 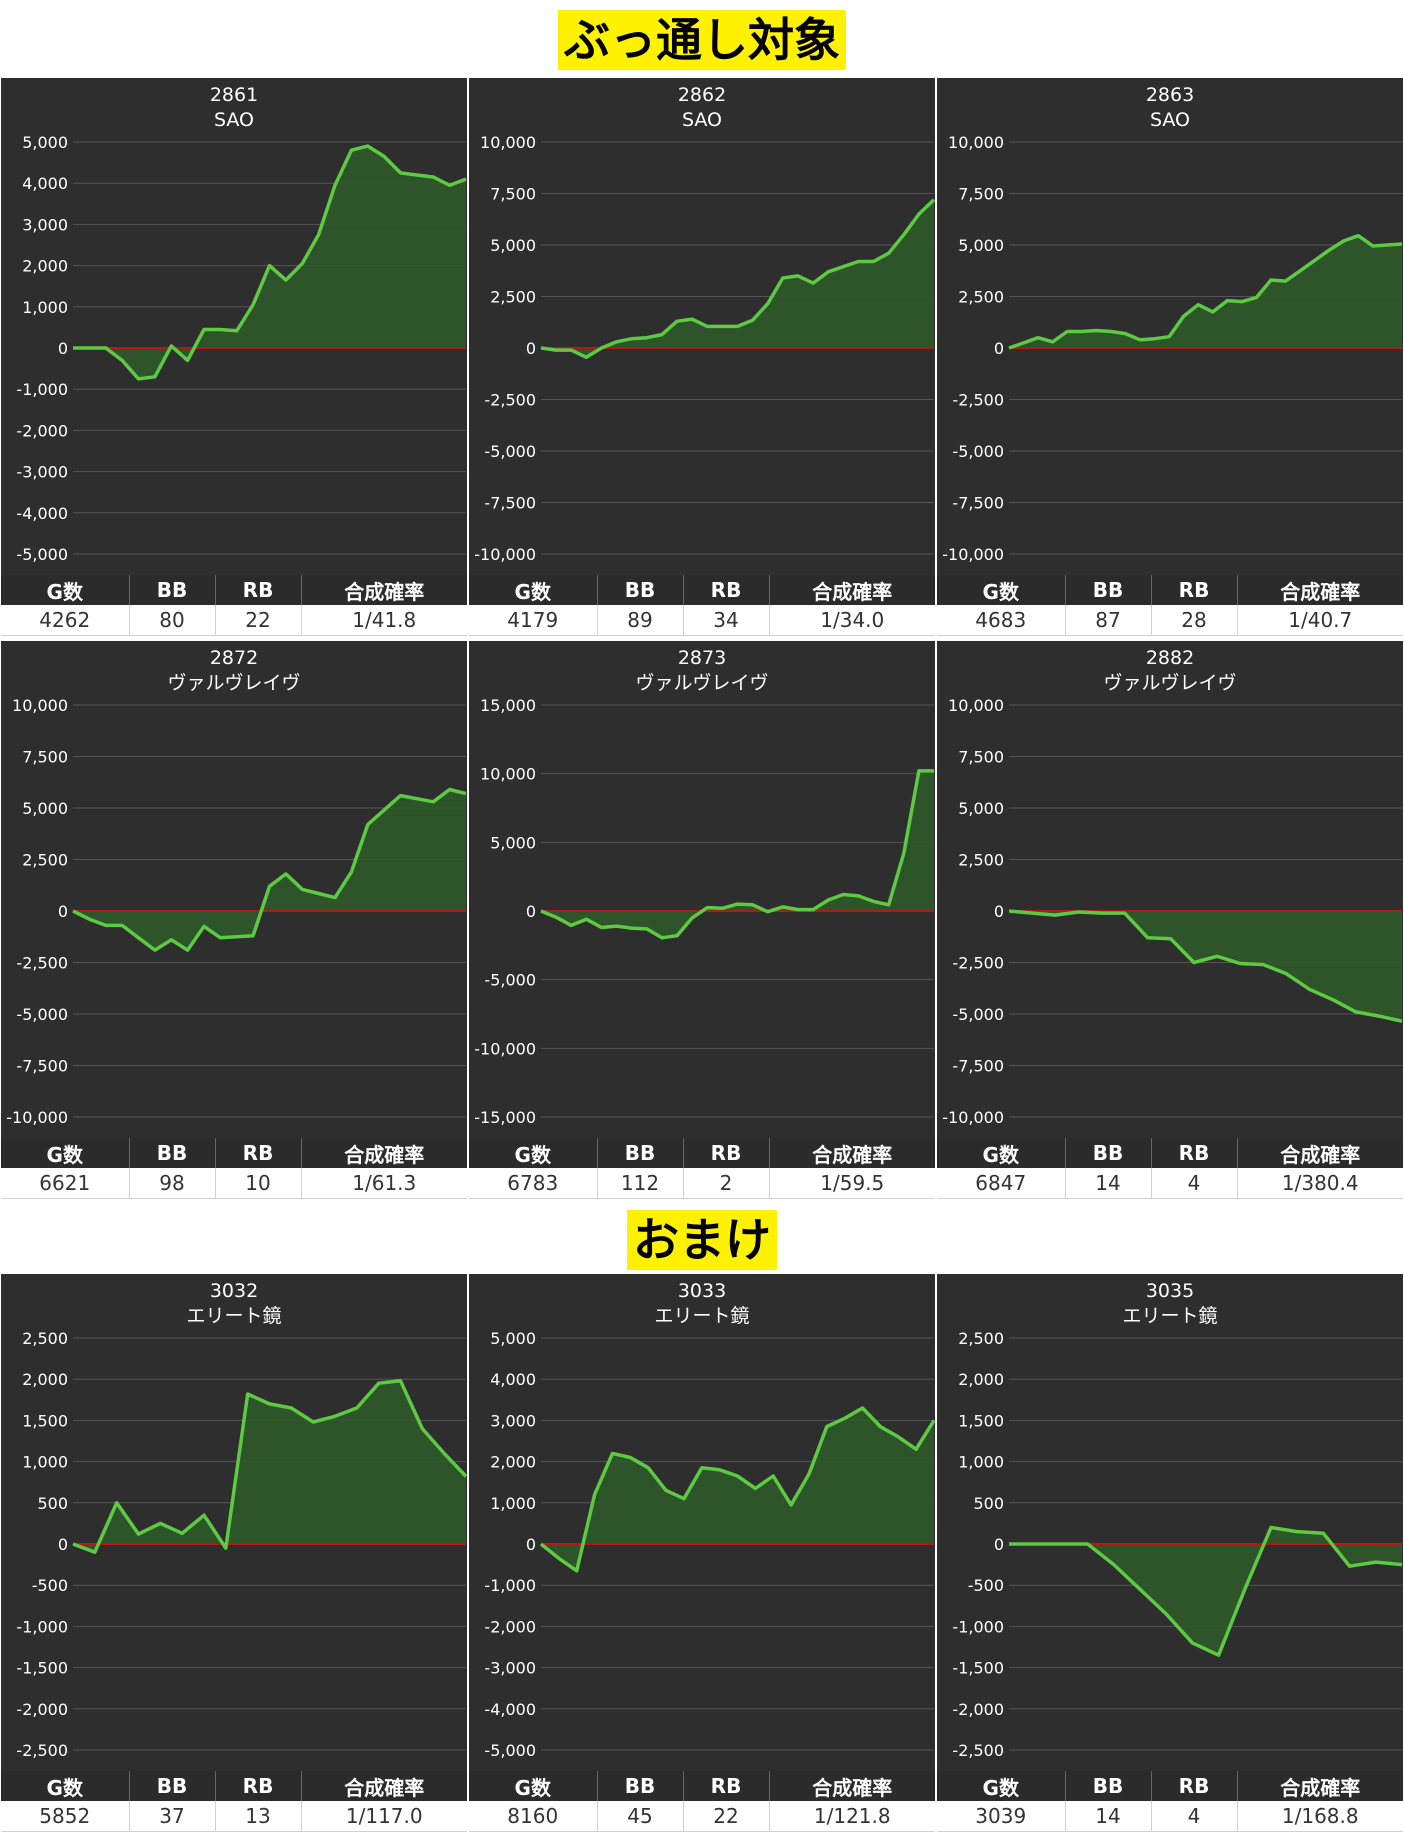 What do you see at coordinates (533, 620) in the screenshot?
I see `games-value: 4179` at bounding box center [533, 620].